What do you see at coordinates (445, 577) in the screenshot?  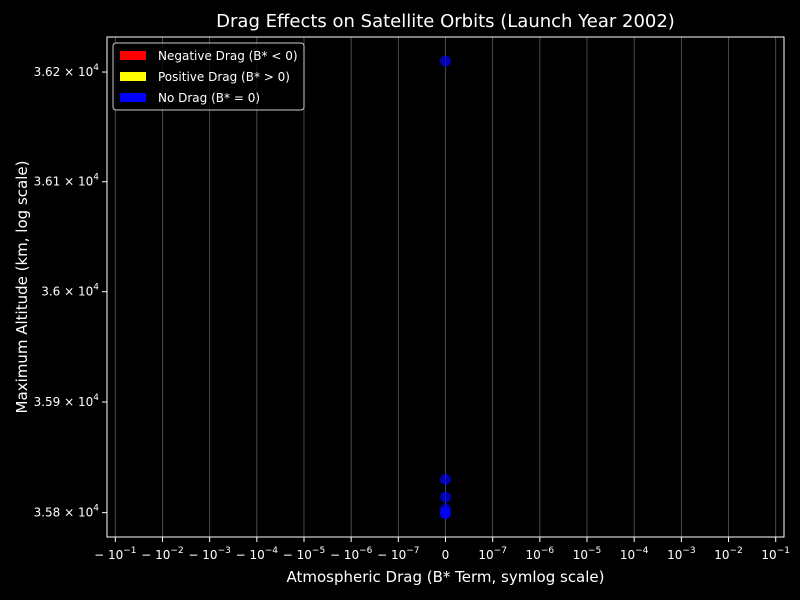 I see `x-axis-label: Atmospheric Drag (B* Term, symlog scale)` at bounding box center [445, 577].